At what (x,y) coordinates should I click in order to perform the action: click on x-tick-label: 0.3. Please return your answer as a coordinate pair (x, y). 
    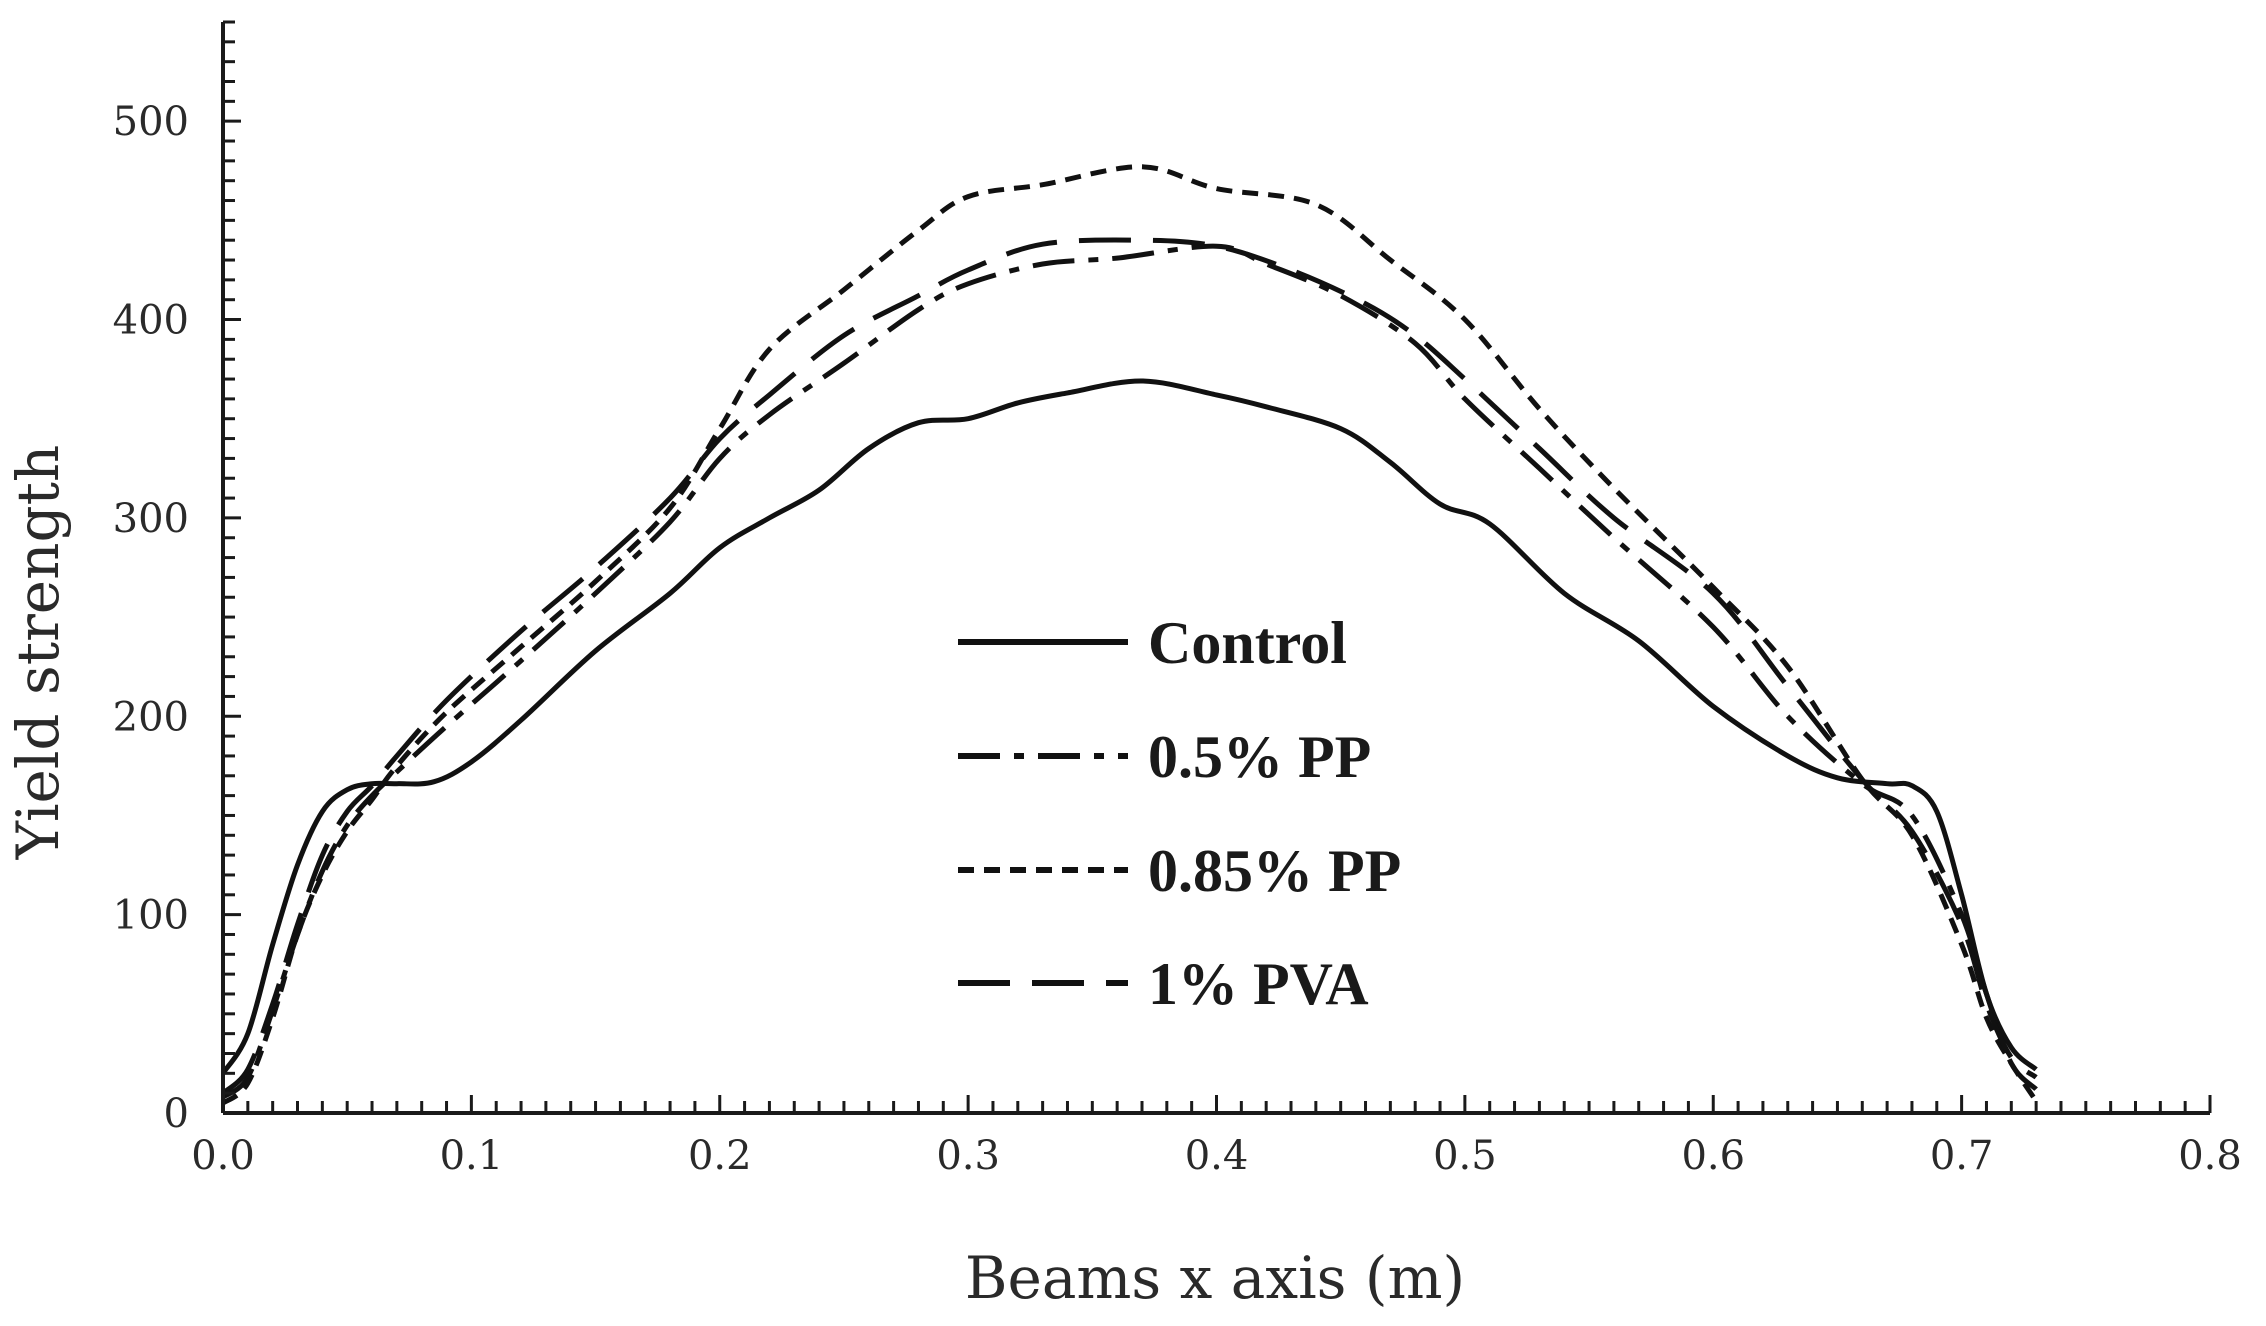
    Looking at the image, I should click on (968, 1156).